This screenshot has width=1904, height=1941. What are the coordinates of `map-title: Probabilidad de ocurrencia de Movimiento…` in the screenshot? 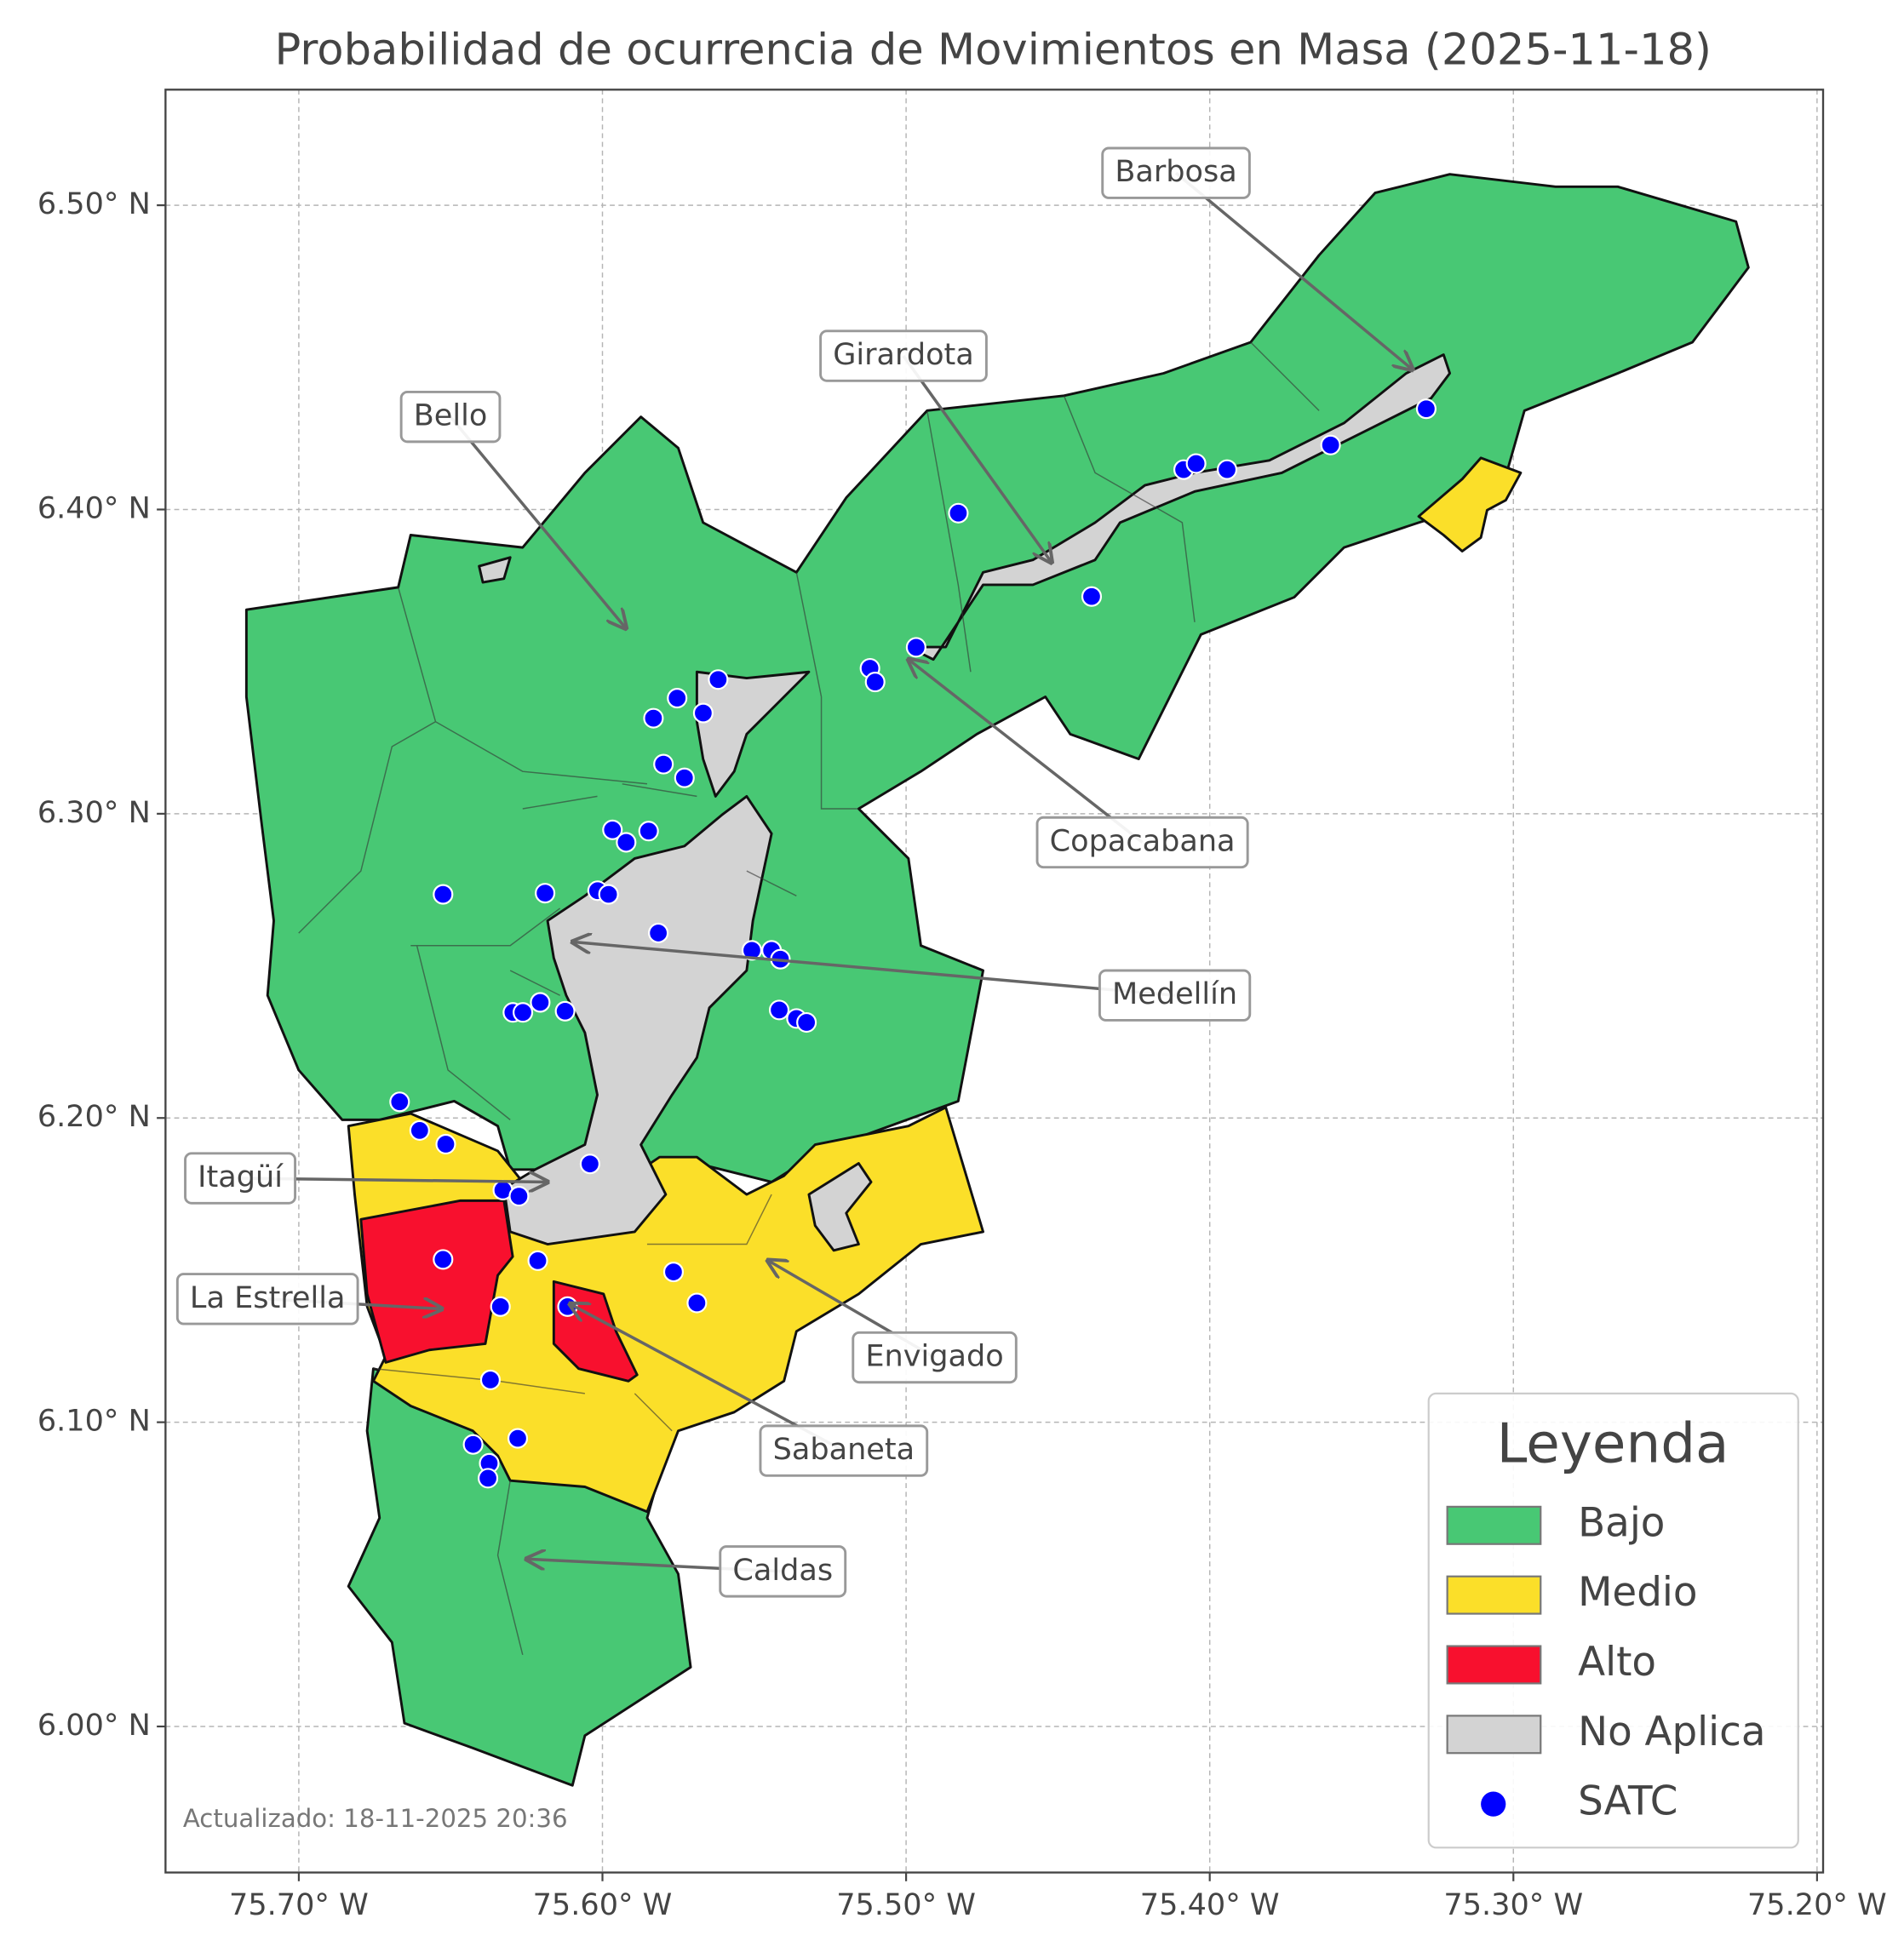 It's located at (993, 50).